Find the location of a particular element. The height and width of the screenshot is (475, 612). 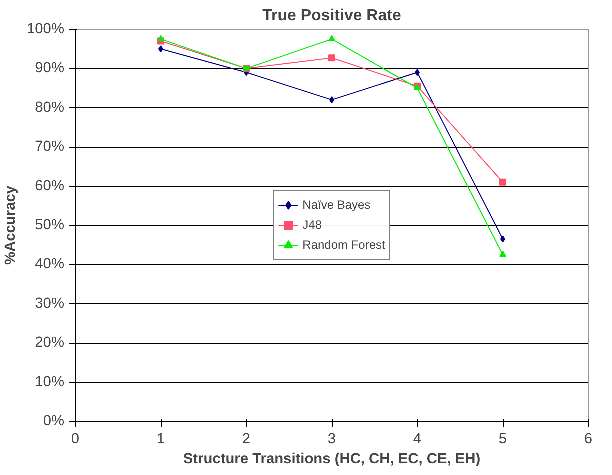

x-tick-label: 4 is located at coordinates (417, 440).